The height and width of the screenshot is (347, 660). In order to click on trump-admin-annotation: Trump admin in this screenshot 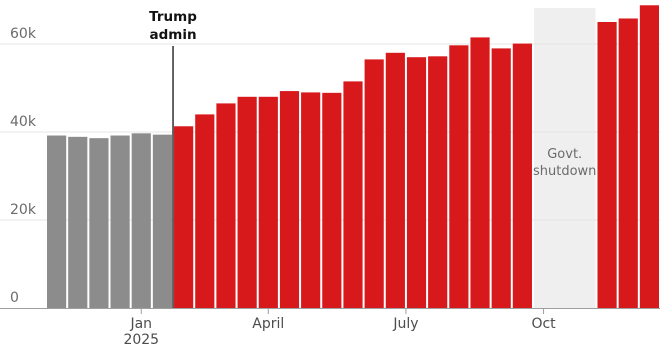, I will do `click(173, 26)`.